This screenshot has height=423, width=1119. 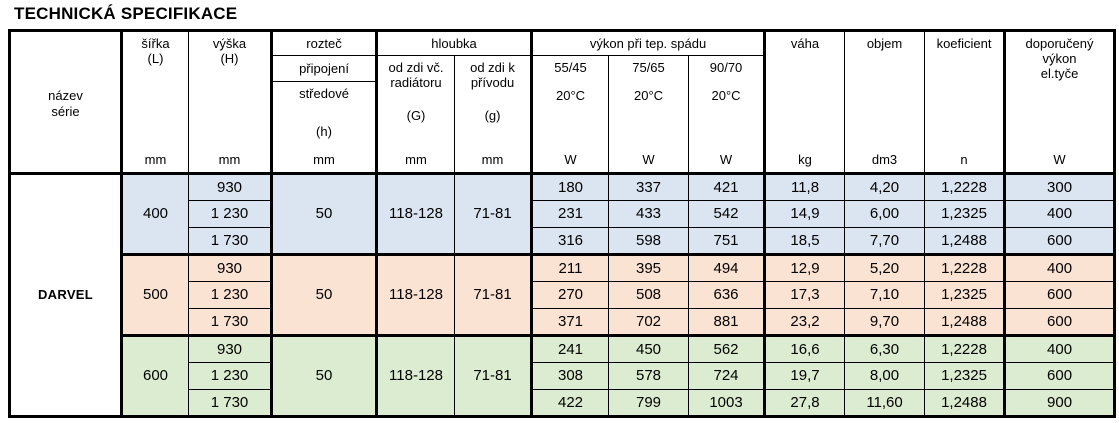 I want to click on power-9070-cell: 636, so click(x=727, y=295).